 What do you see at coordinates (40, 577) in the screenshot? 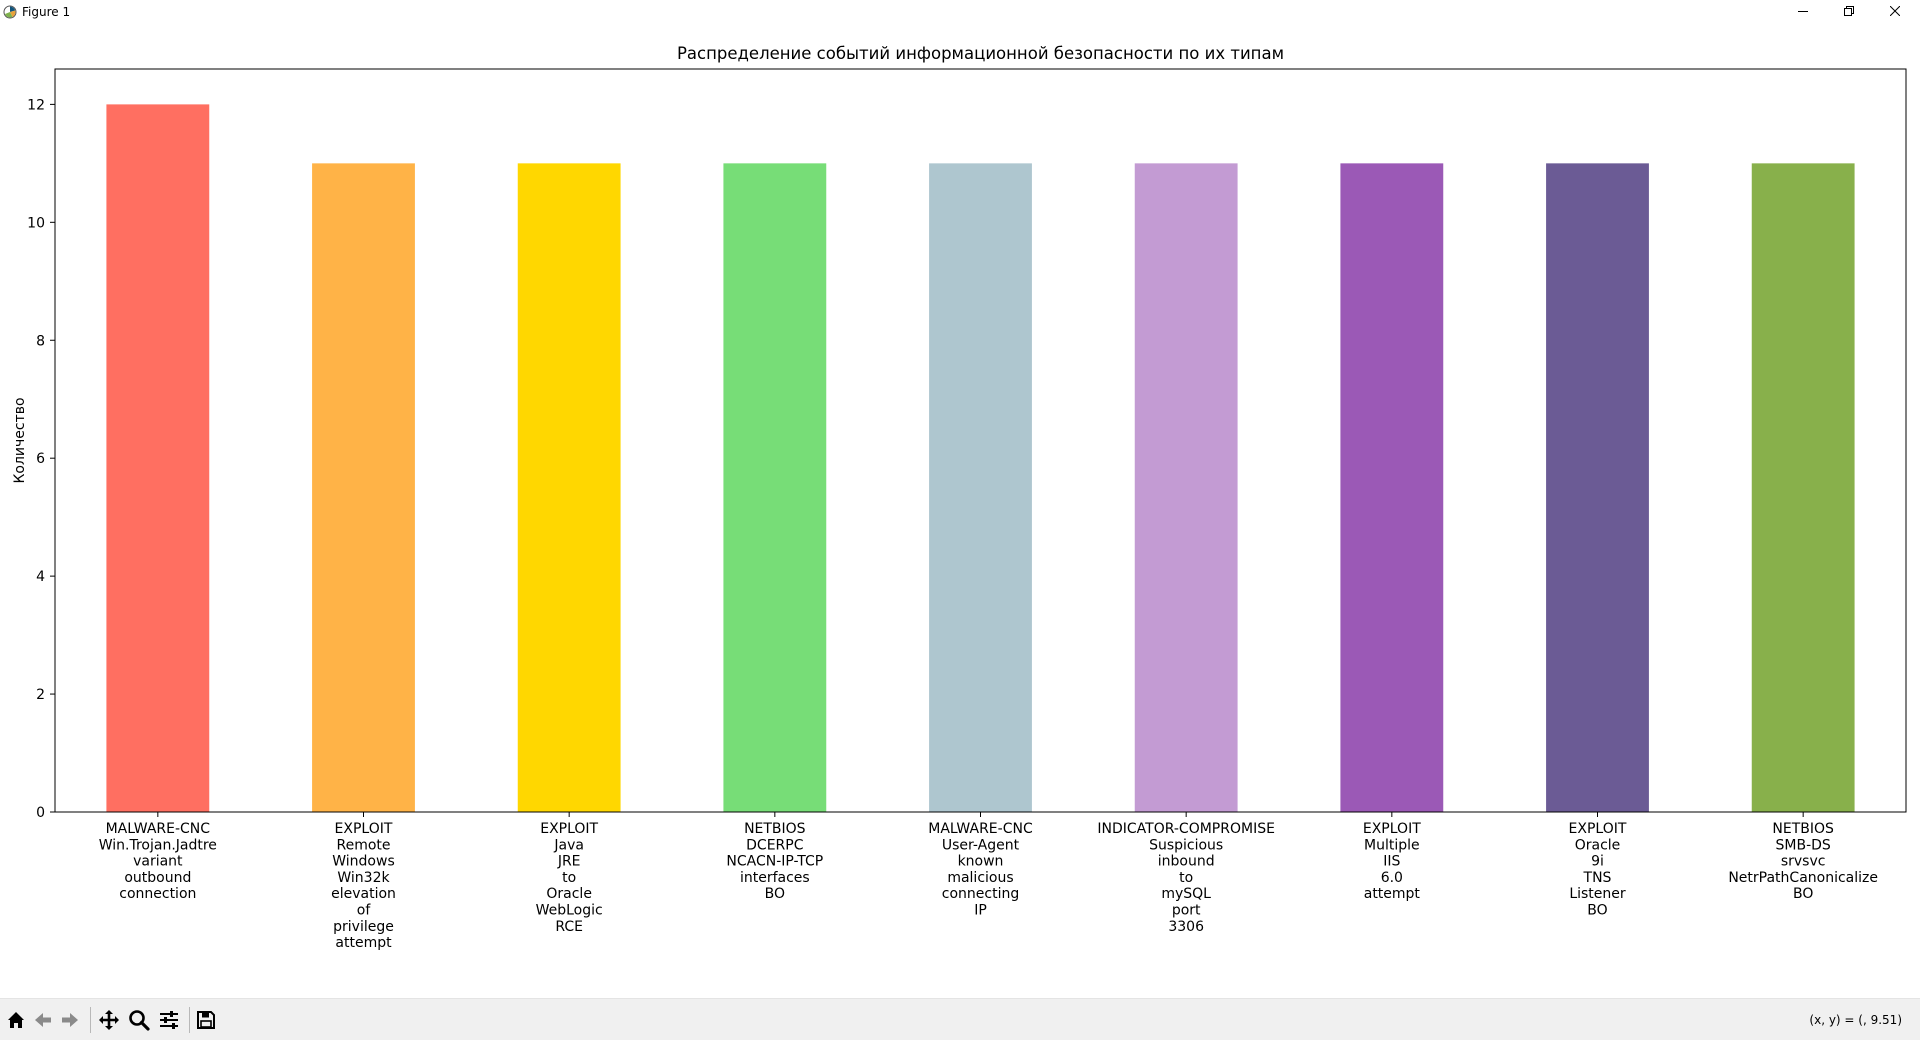
I see `y-tick-label: 4` at bounding box center [40, 577].